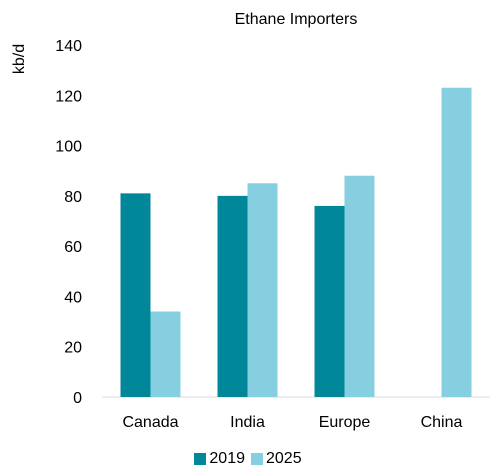  What do you see at coordinates (227, 458) in the screenshot?
I see `legend-label-2019: 2019` at bounding box center [227, 458].